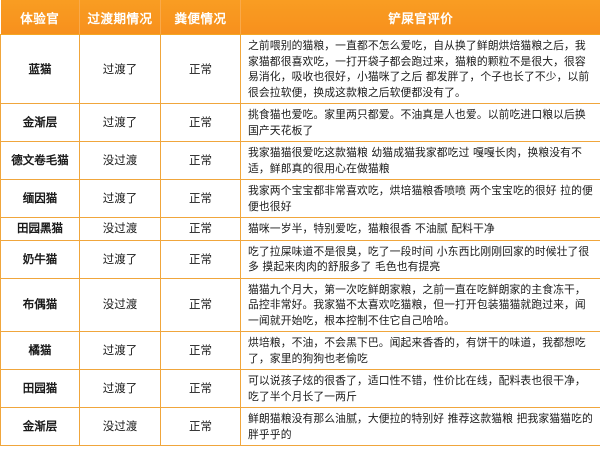 This screenshot has height=450, width=600. I want to click on cell-breed: 橘猫, so click(40, 350).